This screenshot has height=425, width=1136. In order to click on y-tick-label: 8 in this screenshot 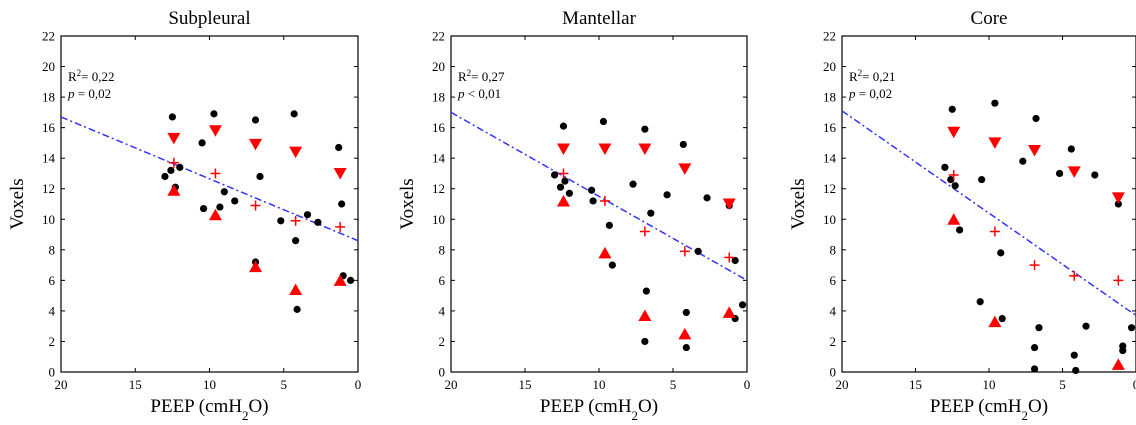, I will do `click(52, 249)`.